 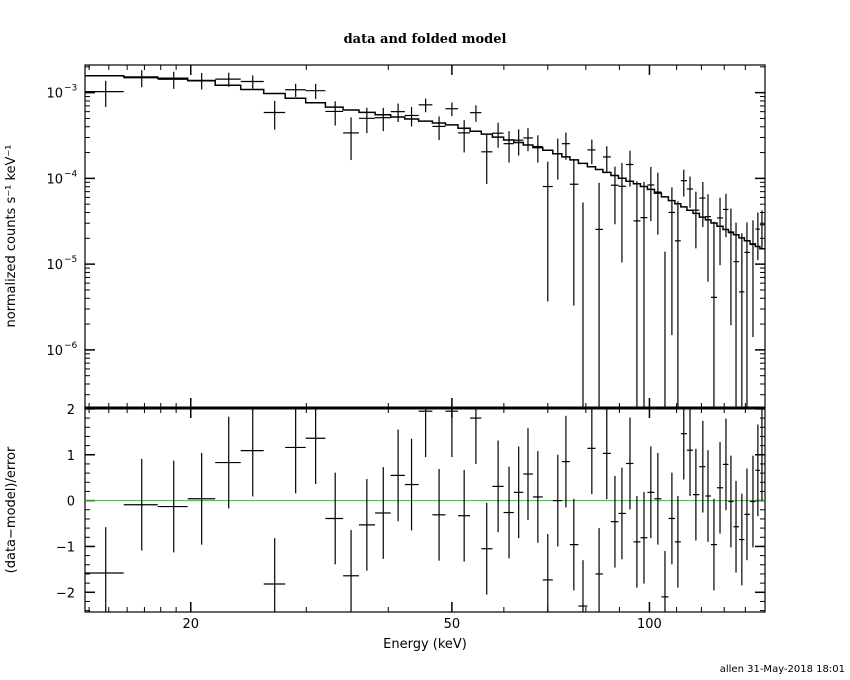 What do you see at coordinates (71, 502) in the screenshot?
I see `residual-tick-label: 0` at bounding box center [71, 502].